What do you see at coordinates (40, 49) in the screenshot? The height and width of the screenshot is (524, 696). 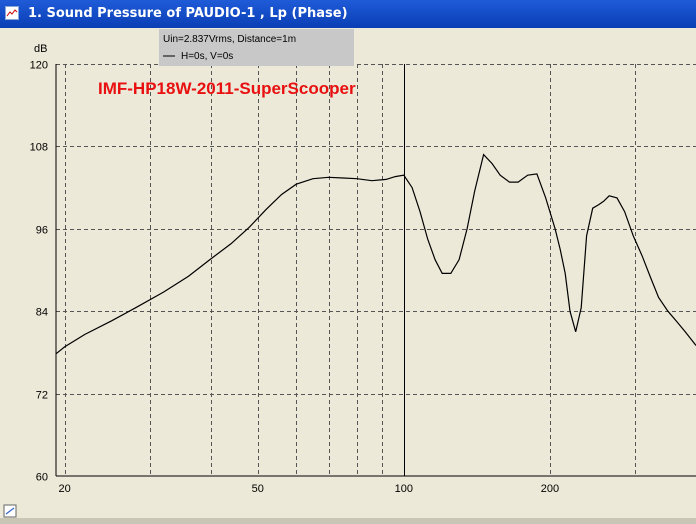 I see `y-axis-unit-label: dB` at bounding box center [40, 49].